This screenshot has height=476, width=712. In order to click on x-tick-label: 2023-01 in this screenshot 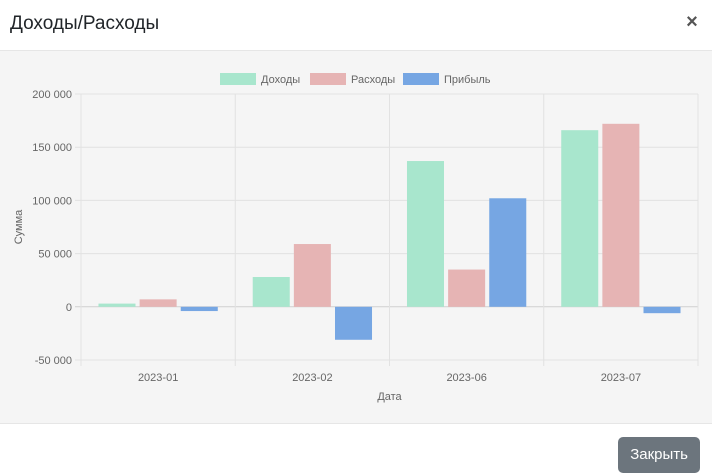, I will do `click(158, 378)`.